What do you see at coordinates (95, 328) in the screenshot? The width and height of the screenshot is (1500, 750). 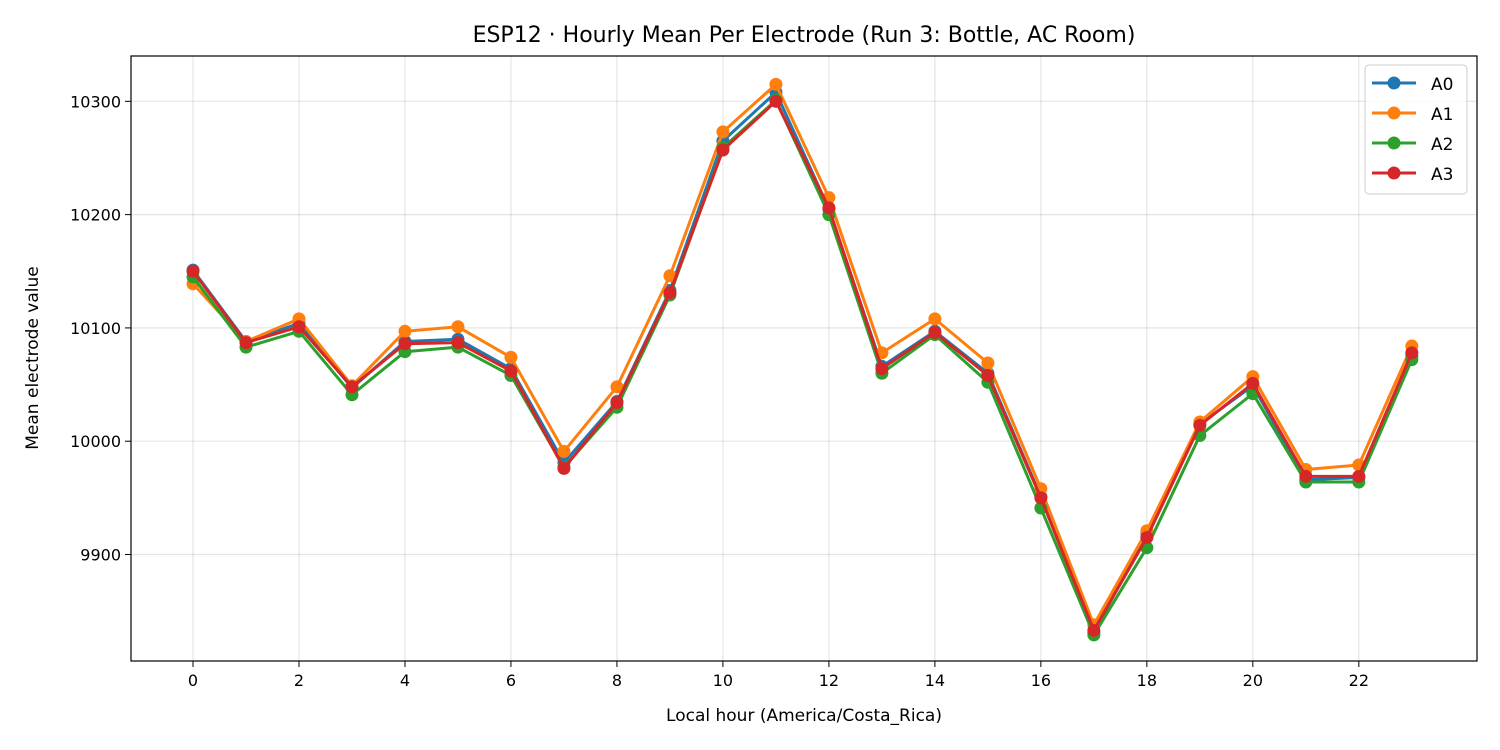 I see `y-tick-label: 10100` at bounding box center [95, 328].